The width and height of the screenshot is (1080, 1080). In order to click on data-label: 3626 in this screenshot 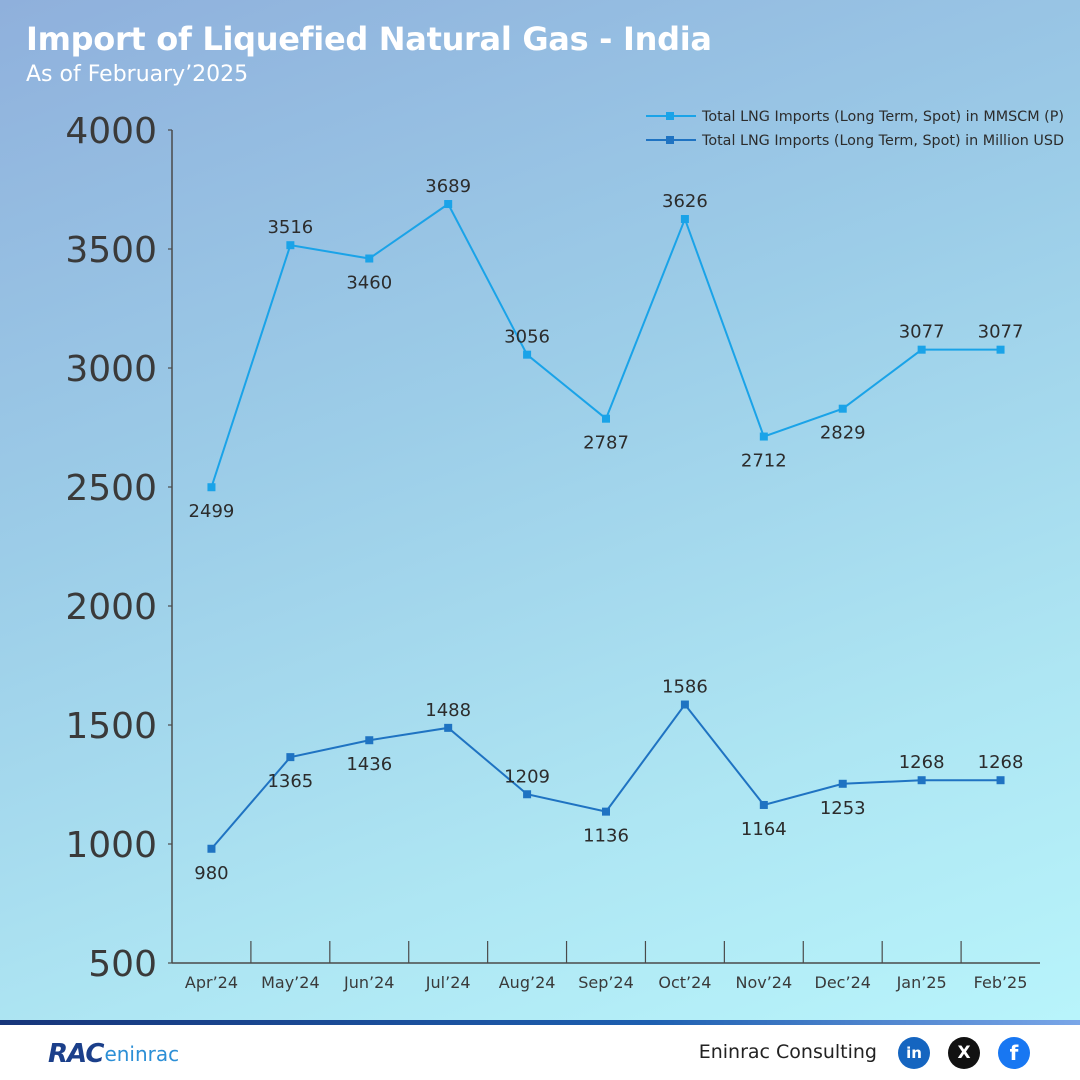, I will do `click(685, 201)`.